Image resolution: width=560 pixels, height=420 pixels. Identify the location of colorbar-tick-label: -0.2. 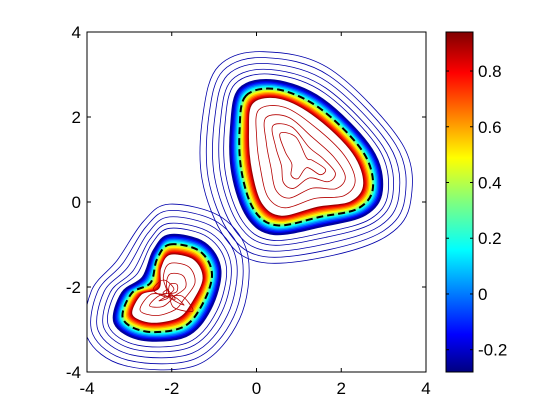
(492, 350).